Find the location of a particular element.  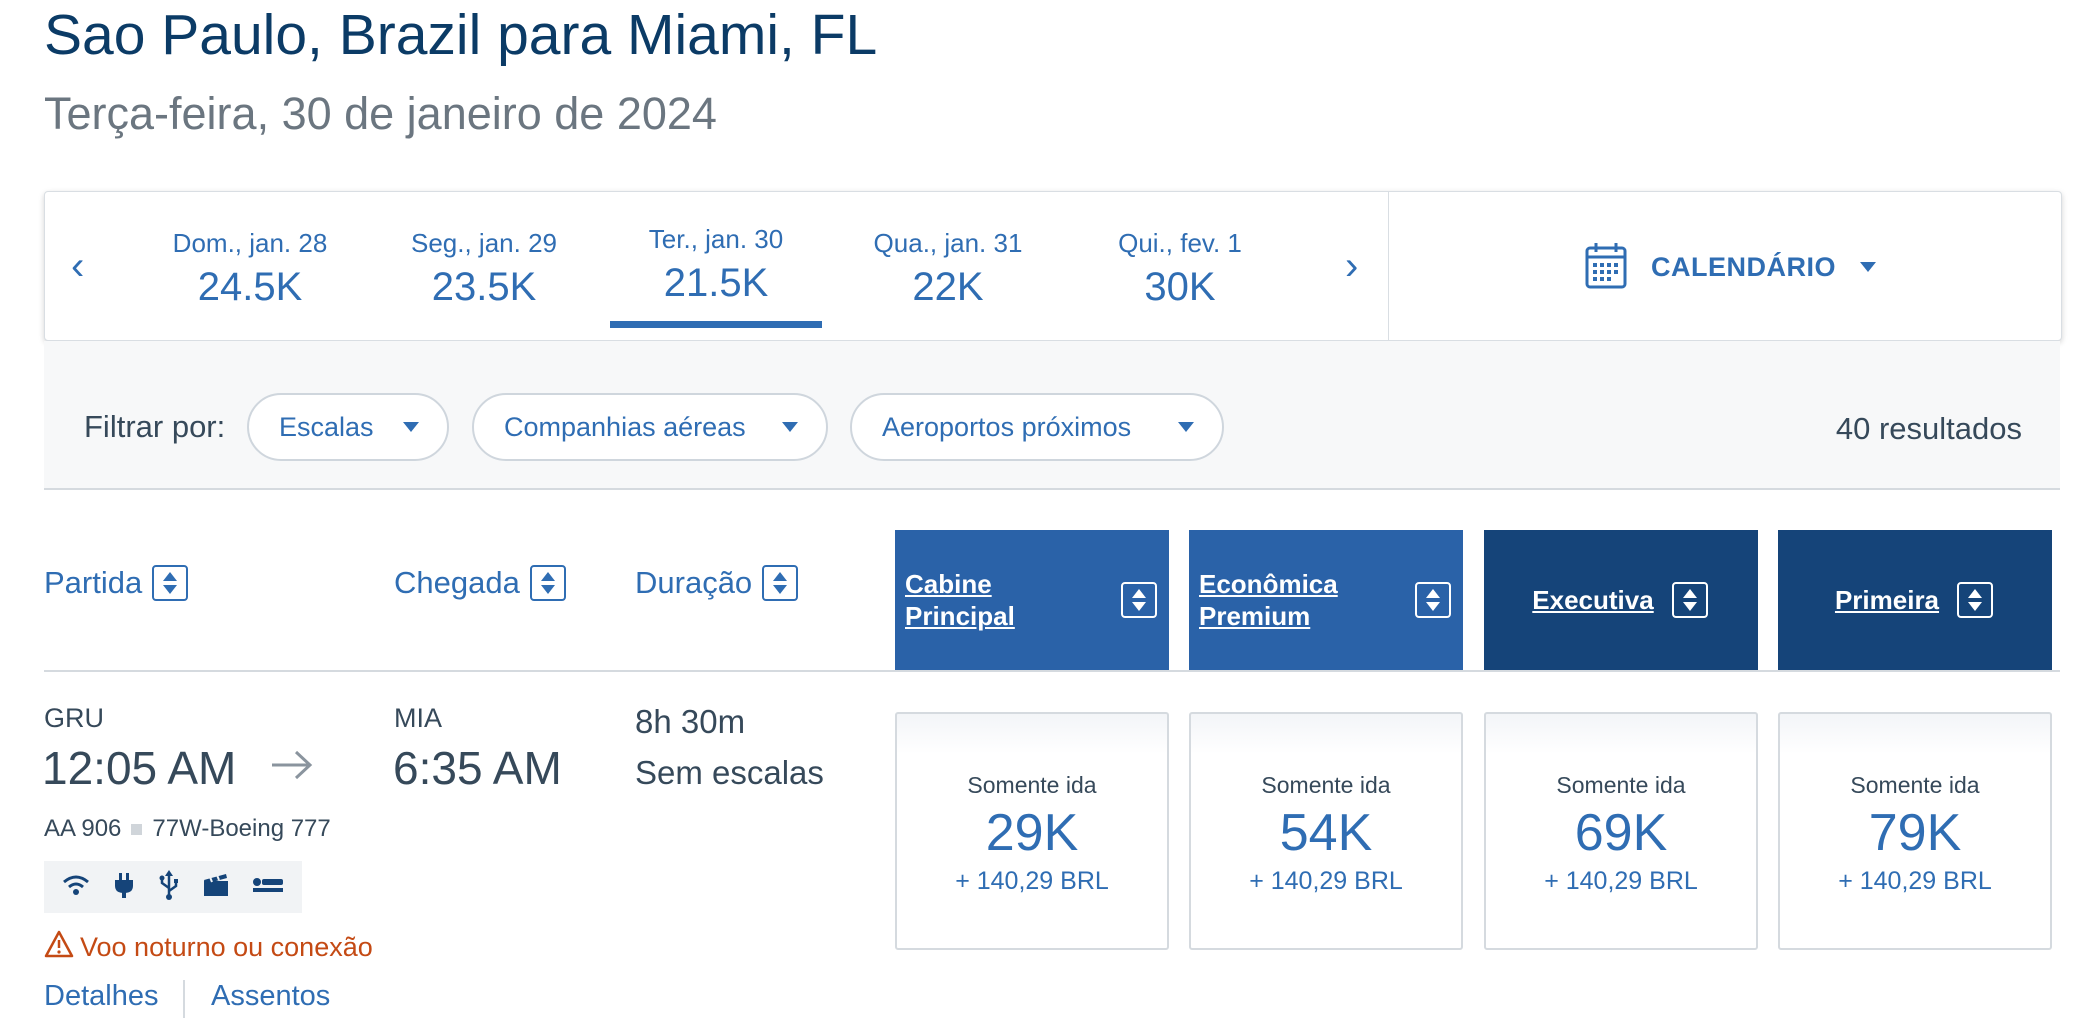

cabin-header-label: Executiva is located at coordinates (1593, 600).